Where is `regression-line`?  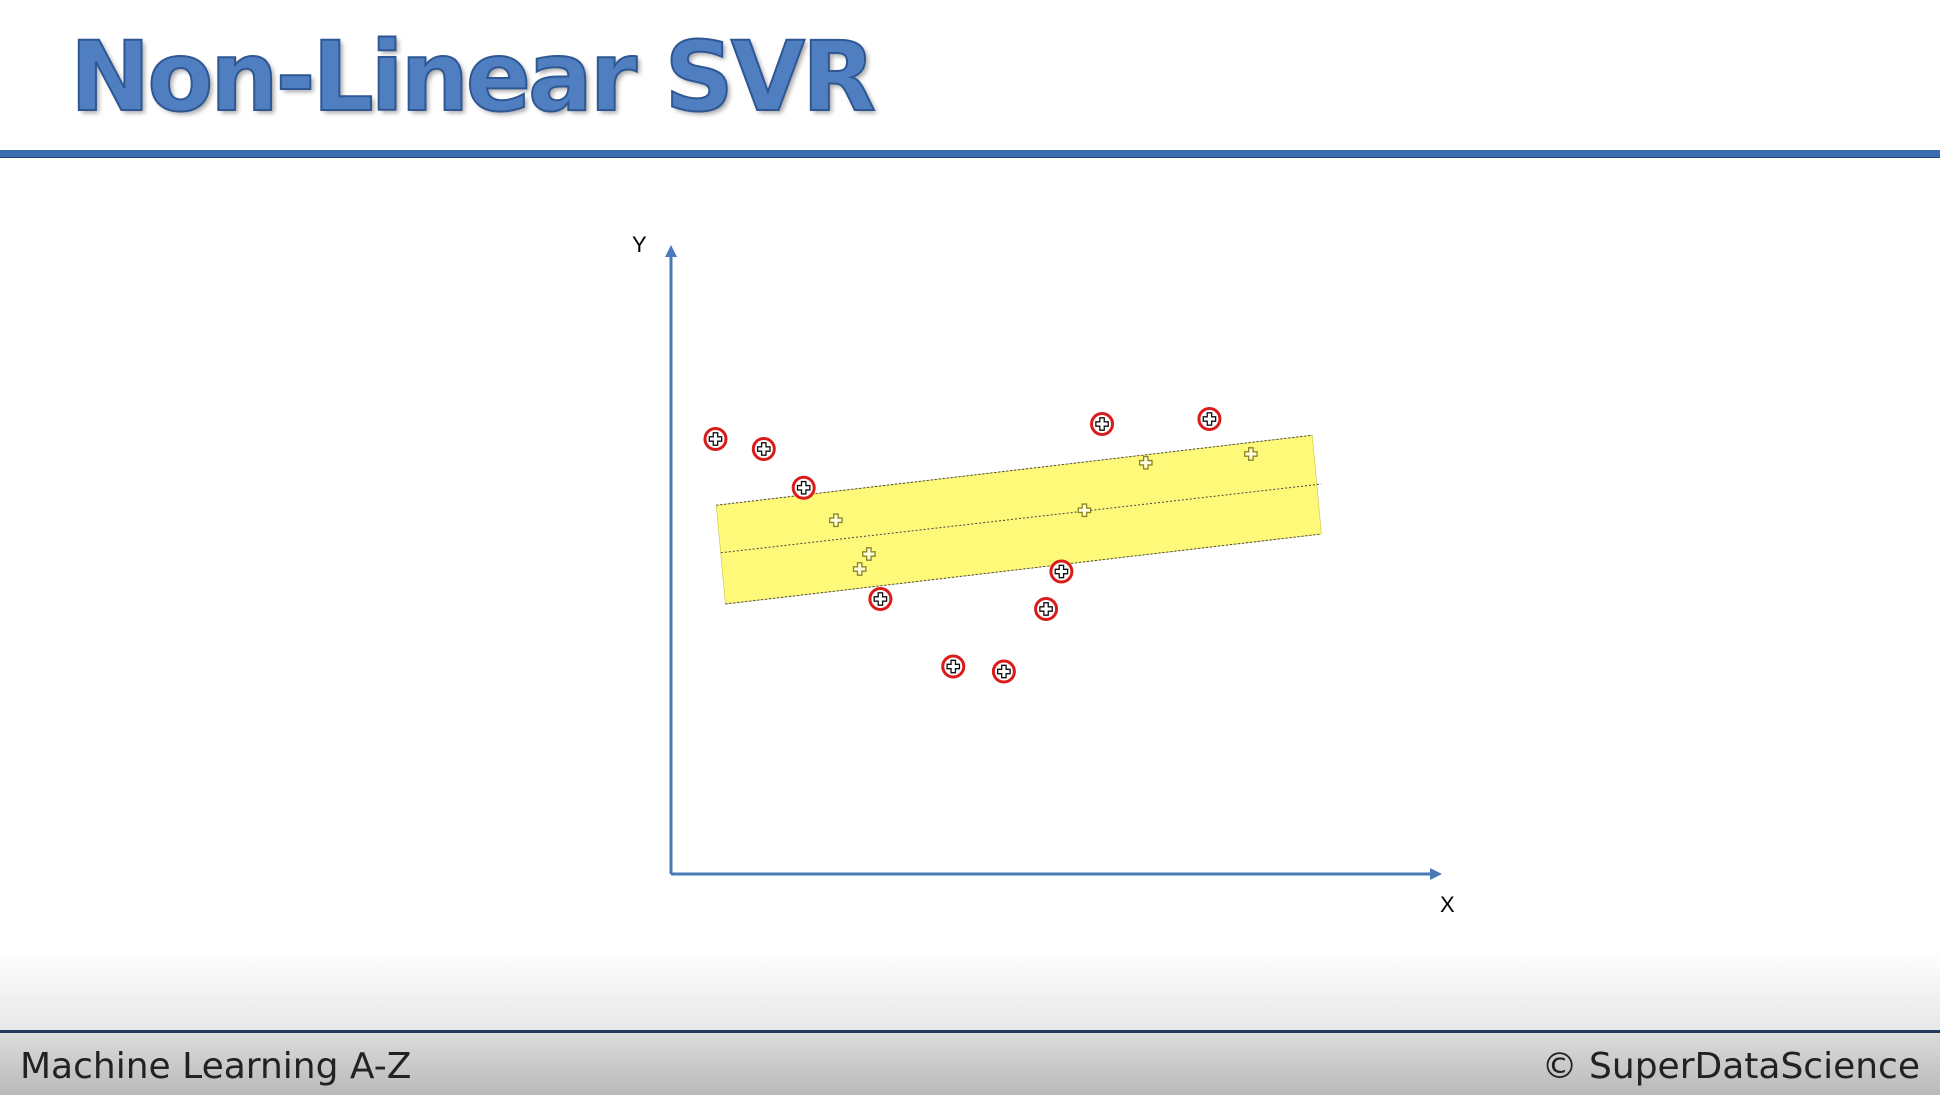 regression-line is located at coordinates (1021, 518).